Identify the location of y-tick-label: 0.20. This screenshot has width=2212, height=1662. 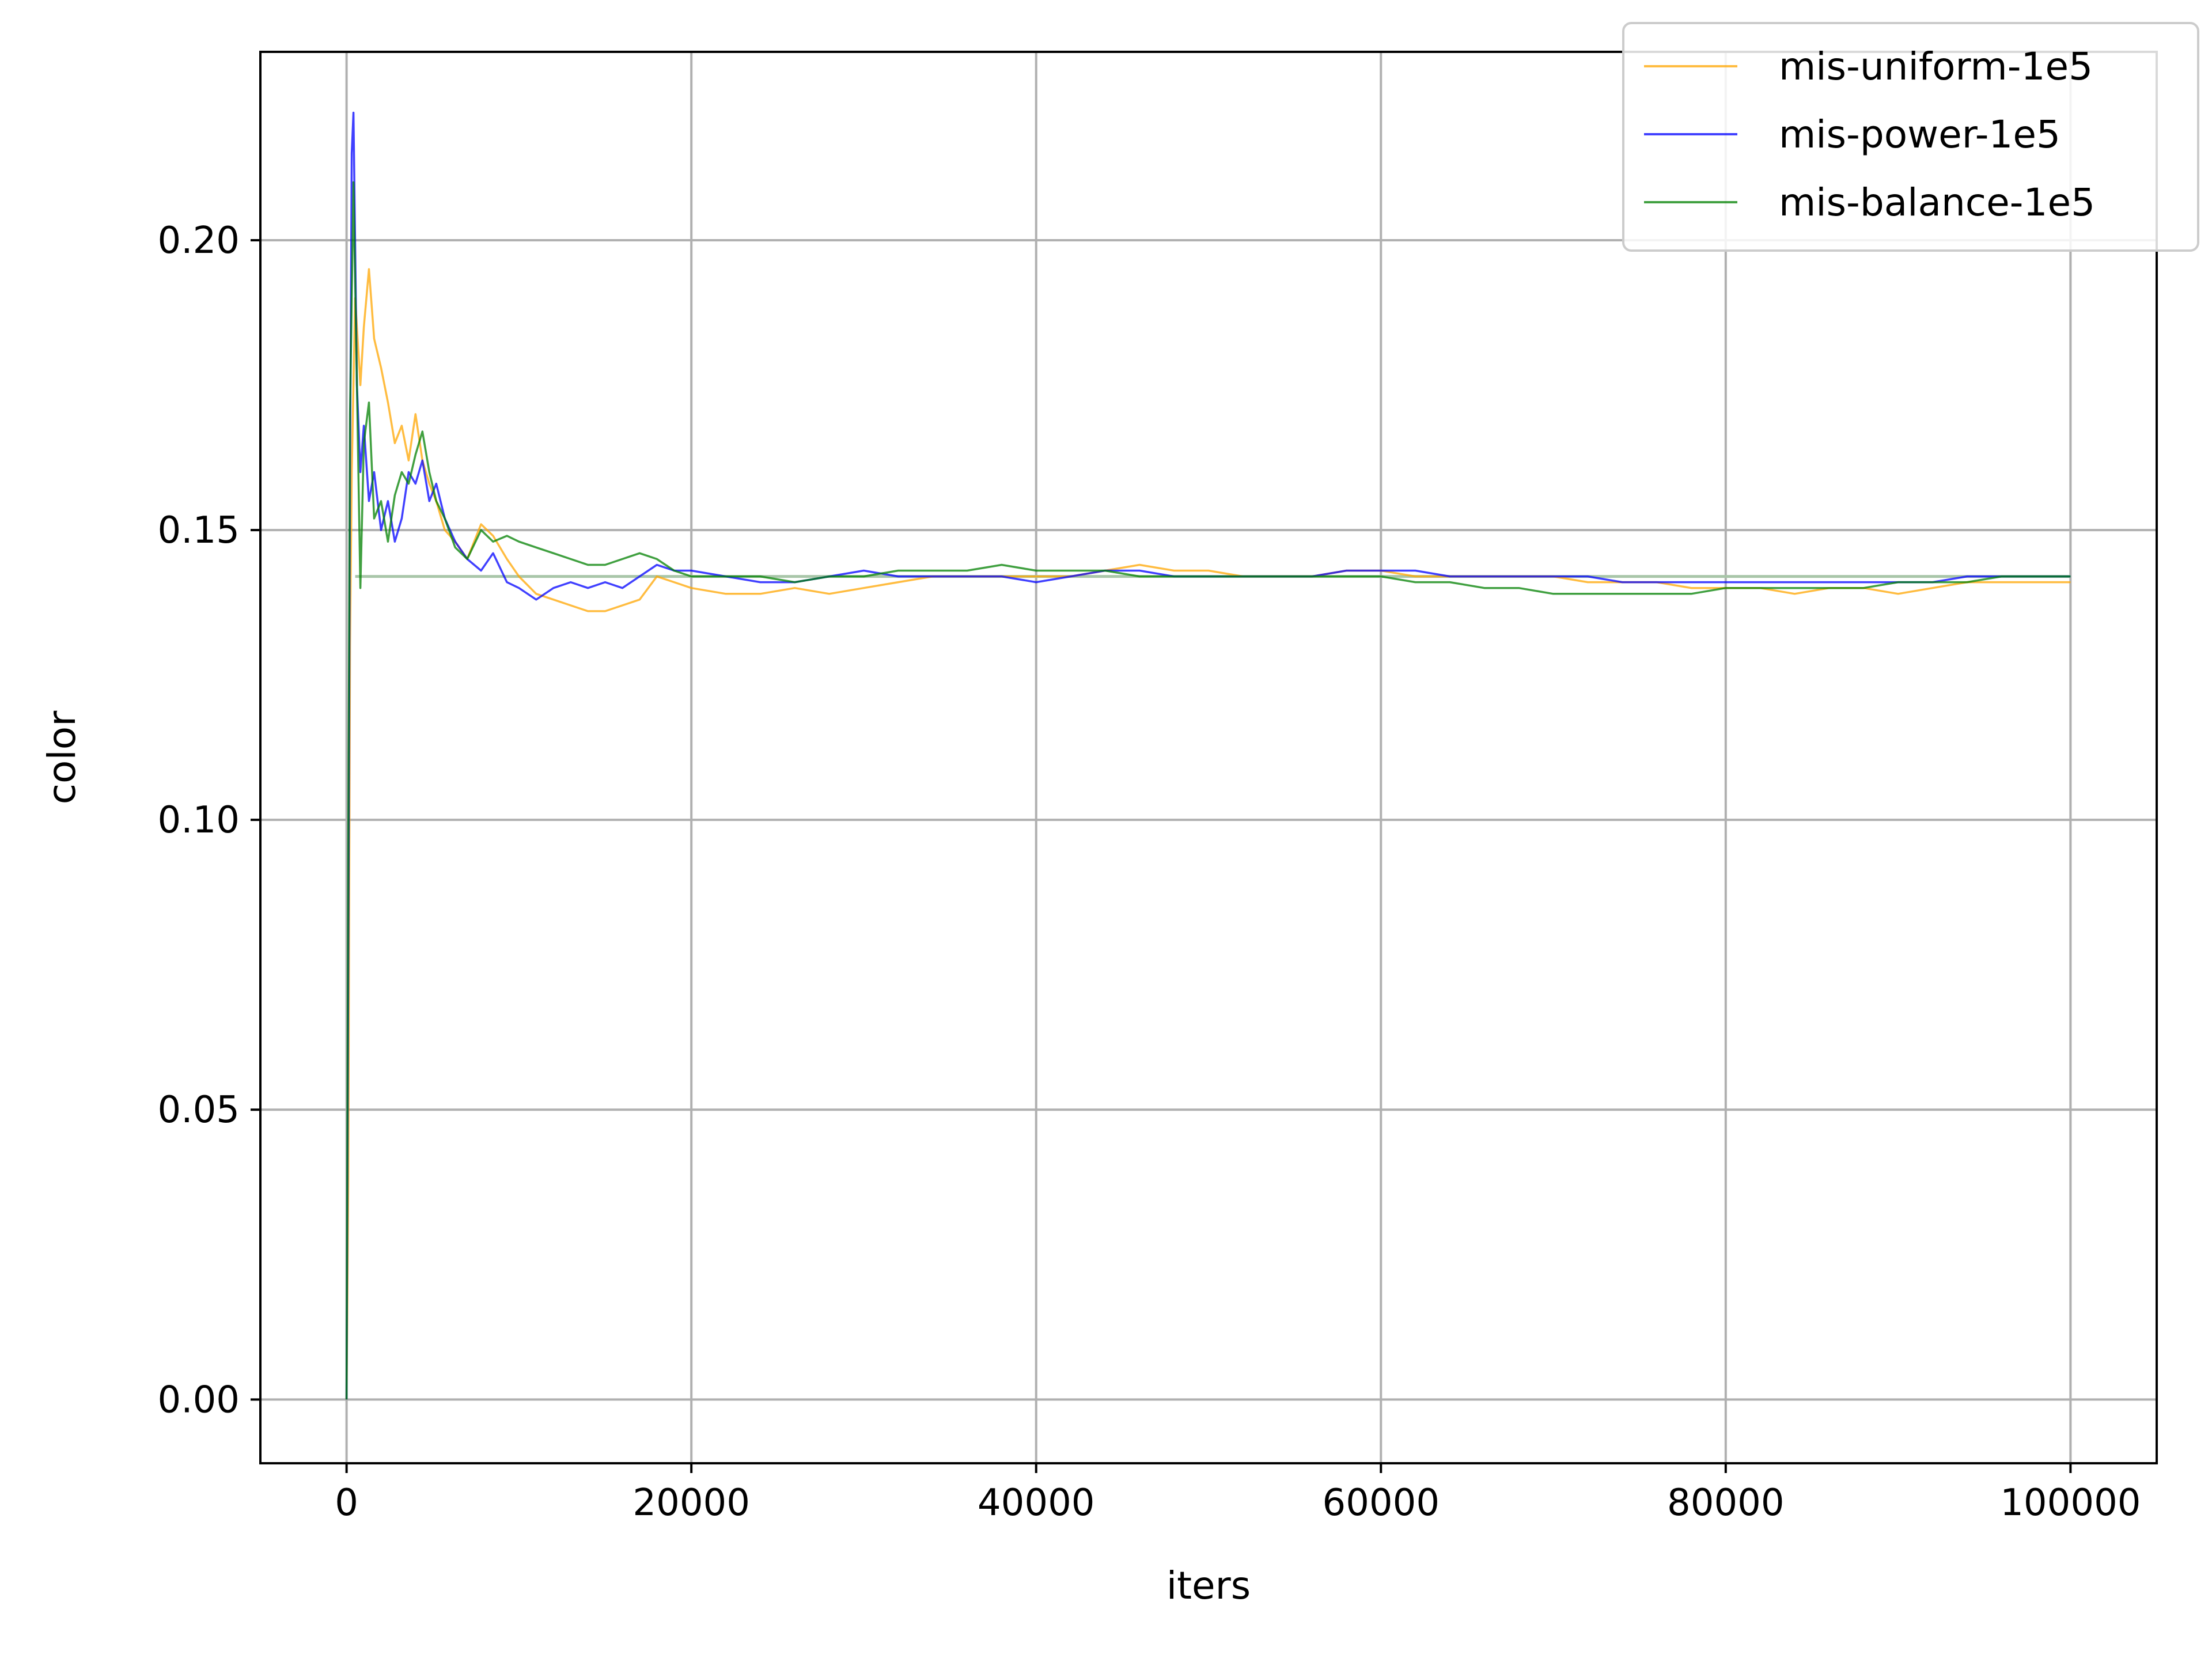
(199, 240).